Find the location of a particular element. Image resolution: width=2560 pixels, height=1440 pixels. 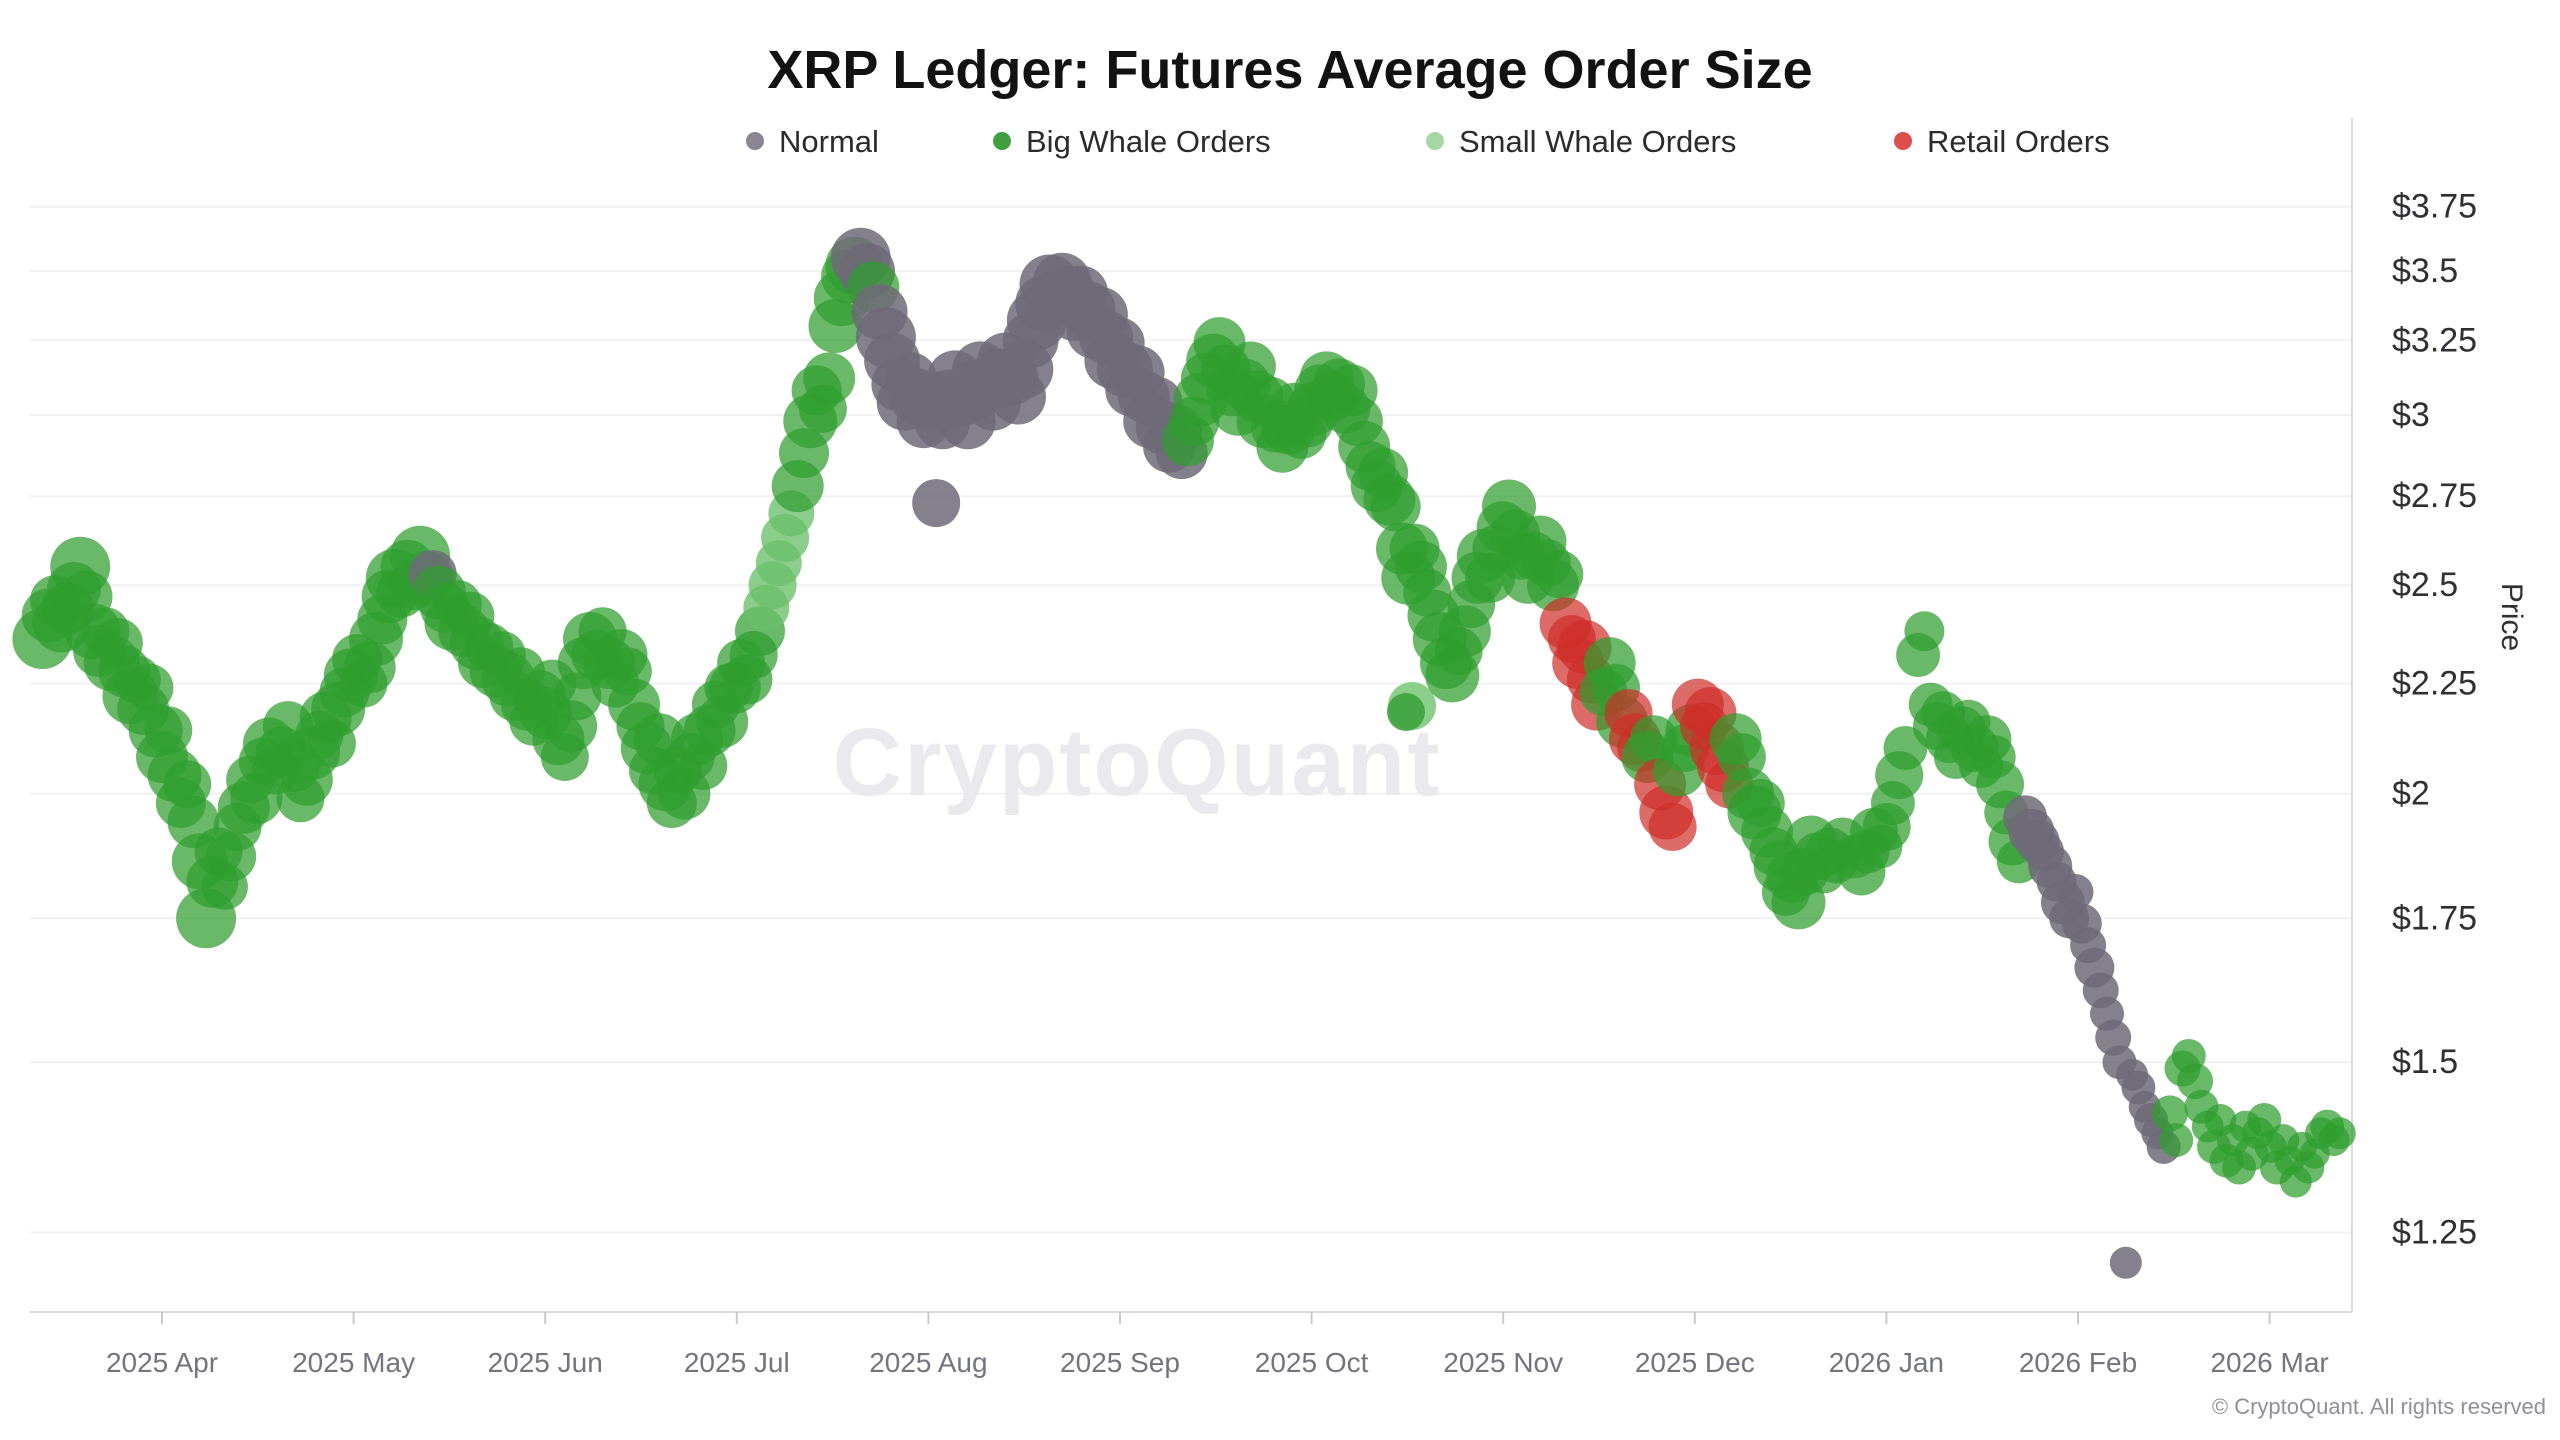

copyright-notice: © CryptoQuant. All rights reserved is located at coordinates (2379, 1406).